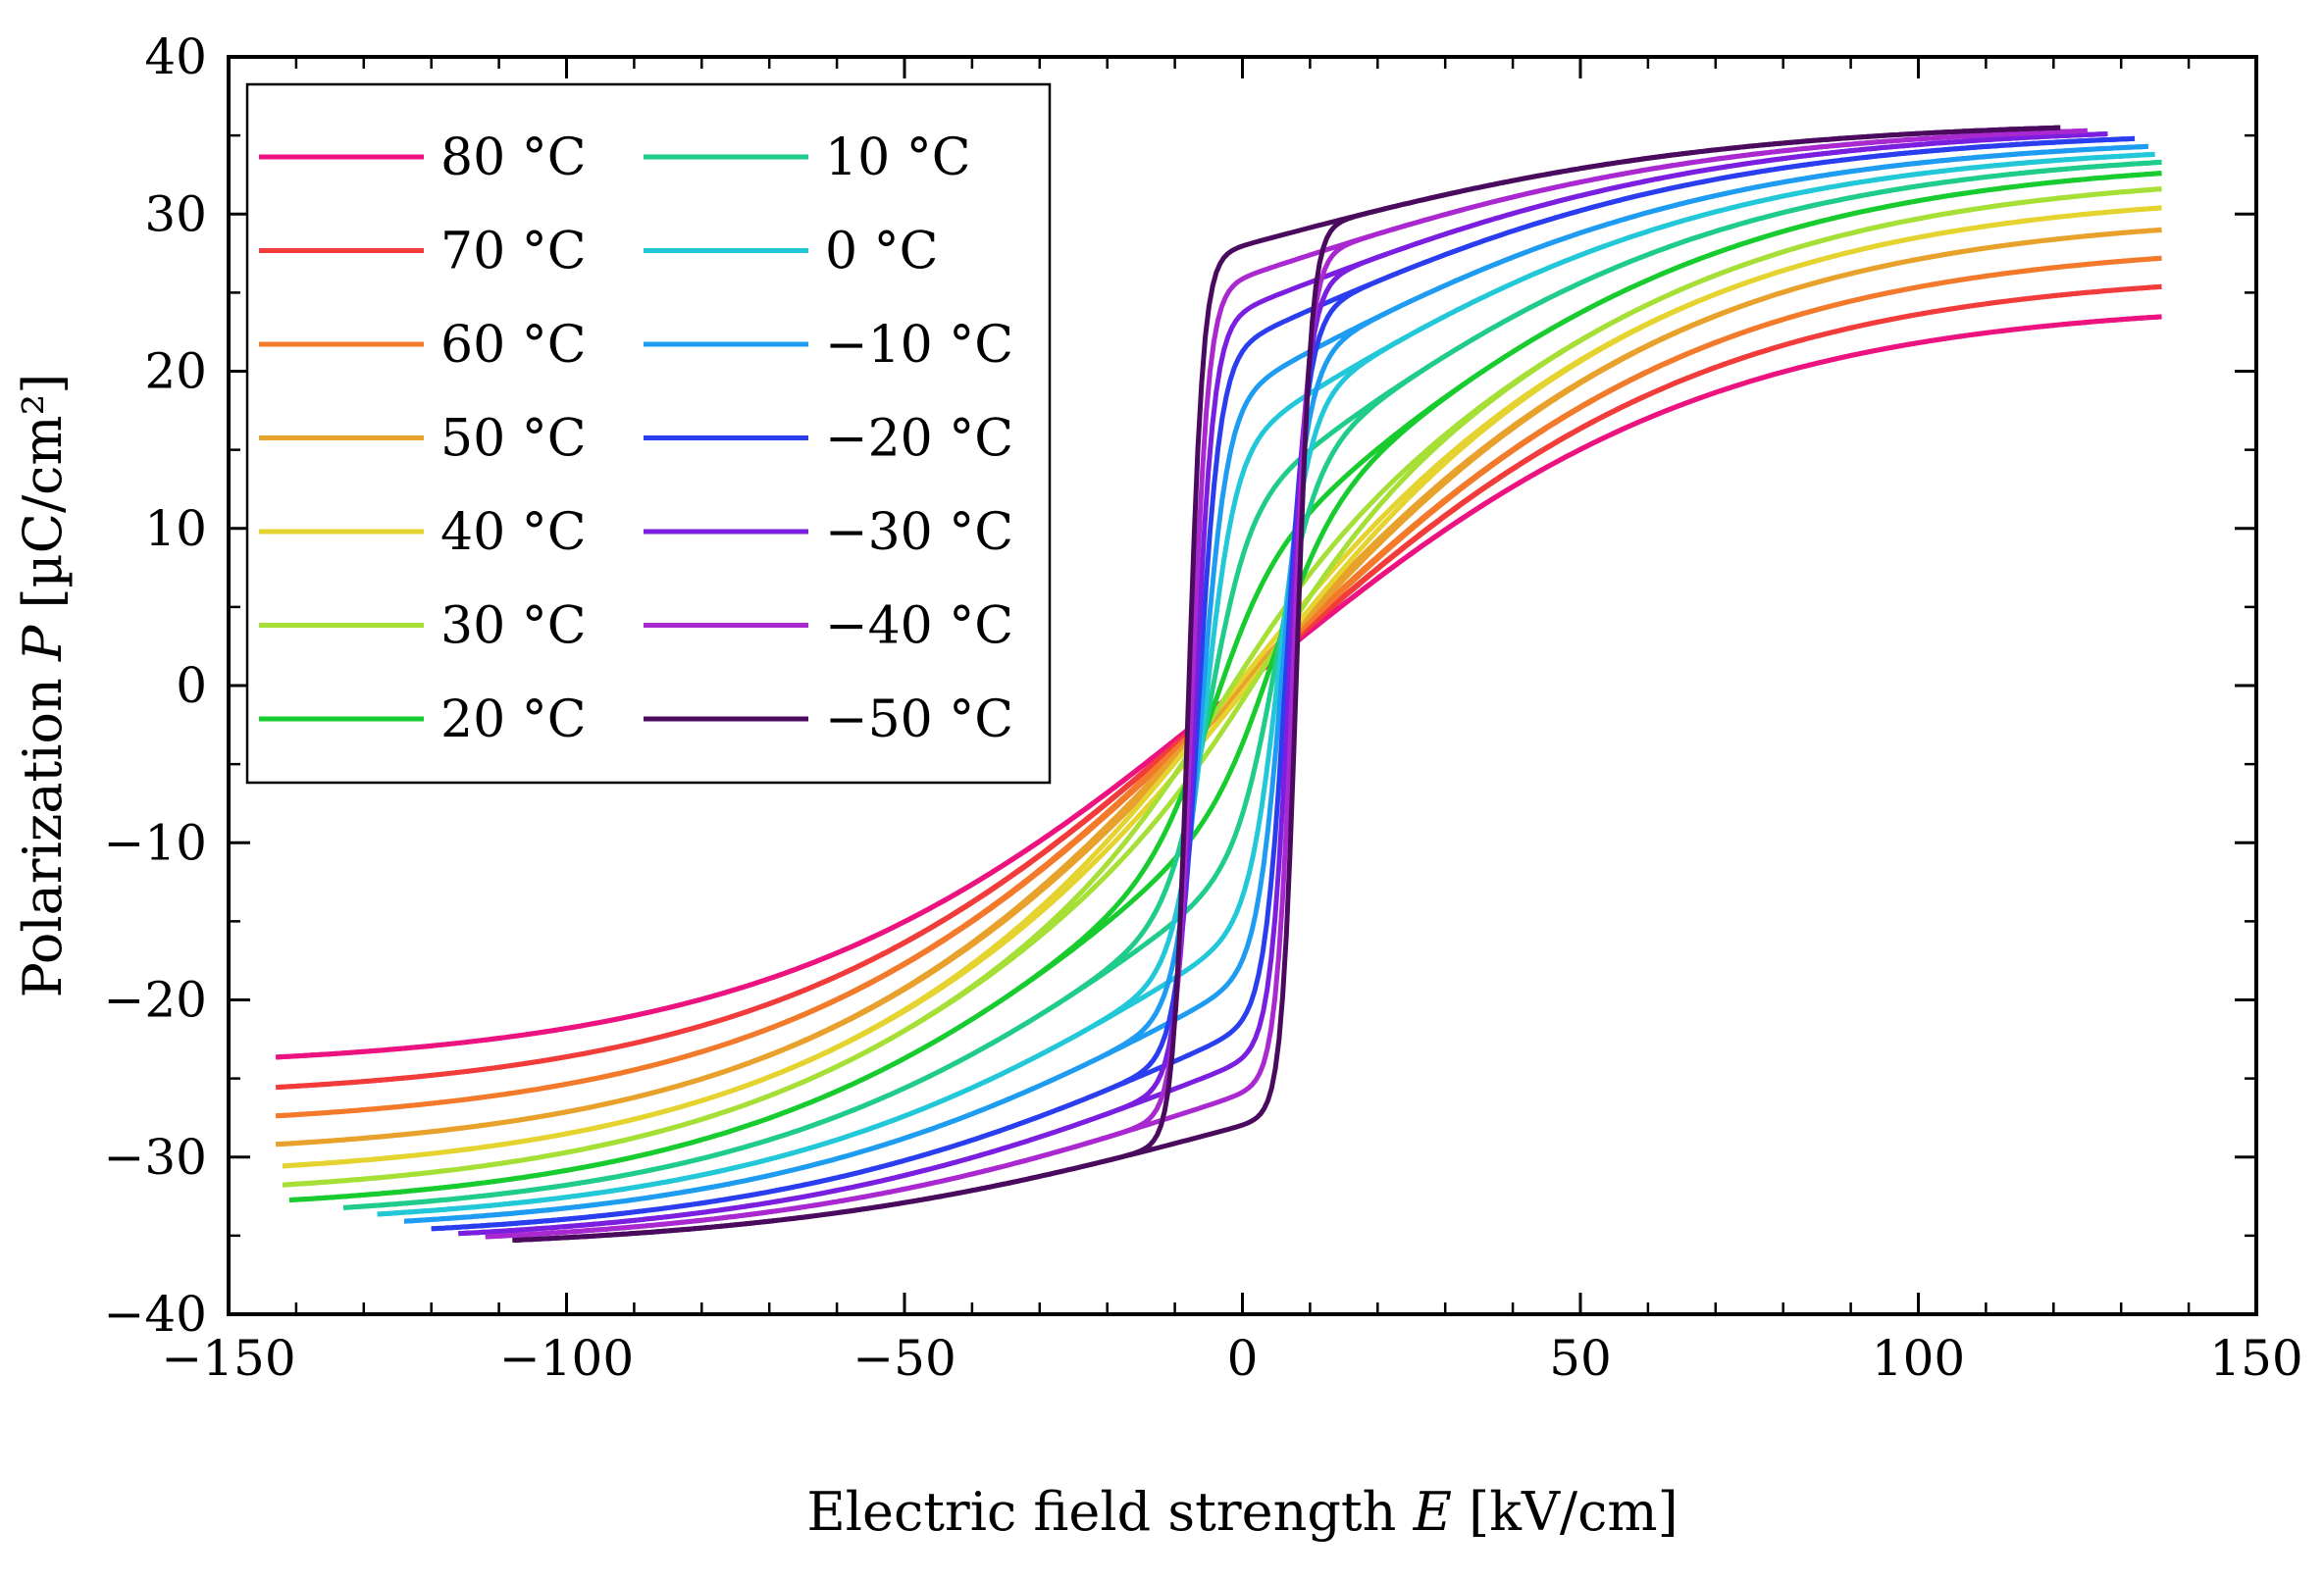 This screenshot has height=1581, width=2324. I want to click on legend-label: −20 °C, so click(919, 439).